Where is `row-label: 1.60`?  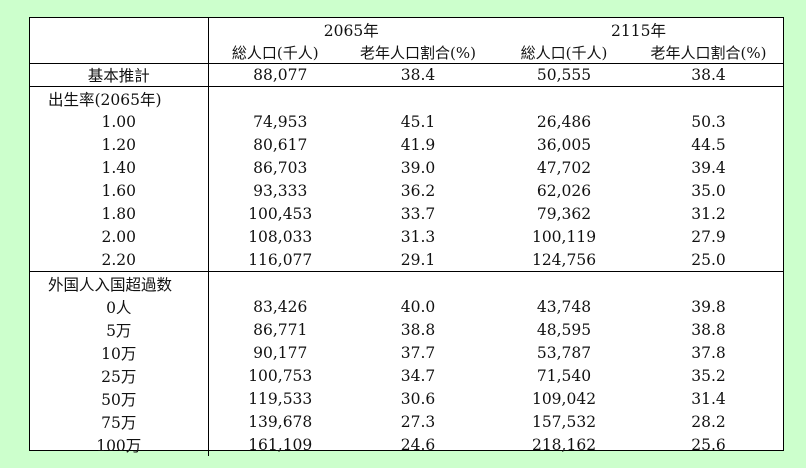 row-label: 1.60 is located at coordinates (118, 190).